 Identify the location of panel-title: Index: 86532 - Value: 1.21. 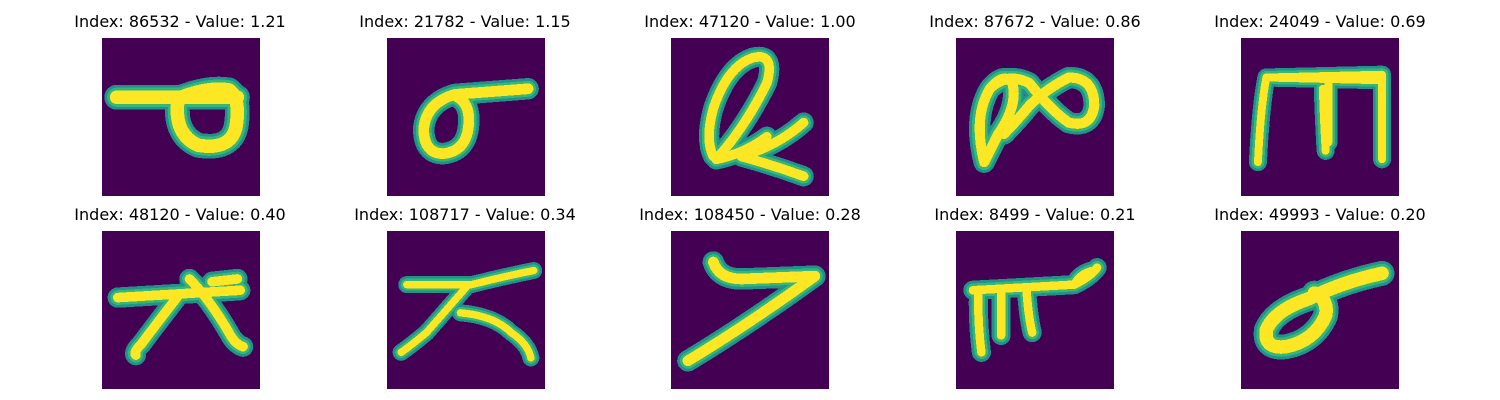
(180, 21).